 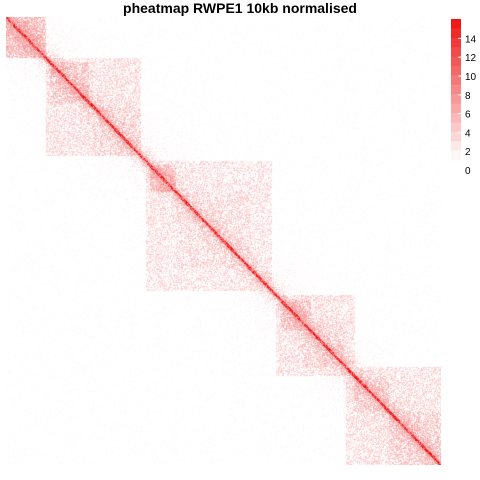 I want to click on legend-tick-label: 4, so click(x=468, y=133).